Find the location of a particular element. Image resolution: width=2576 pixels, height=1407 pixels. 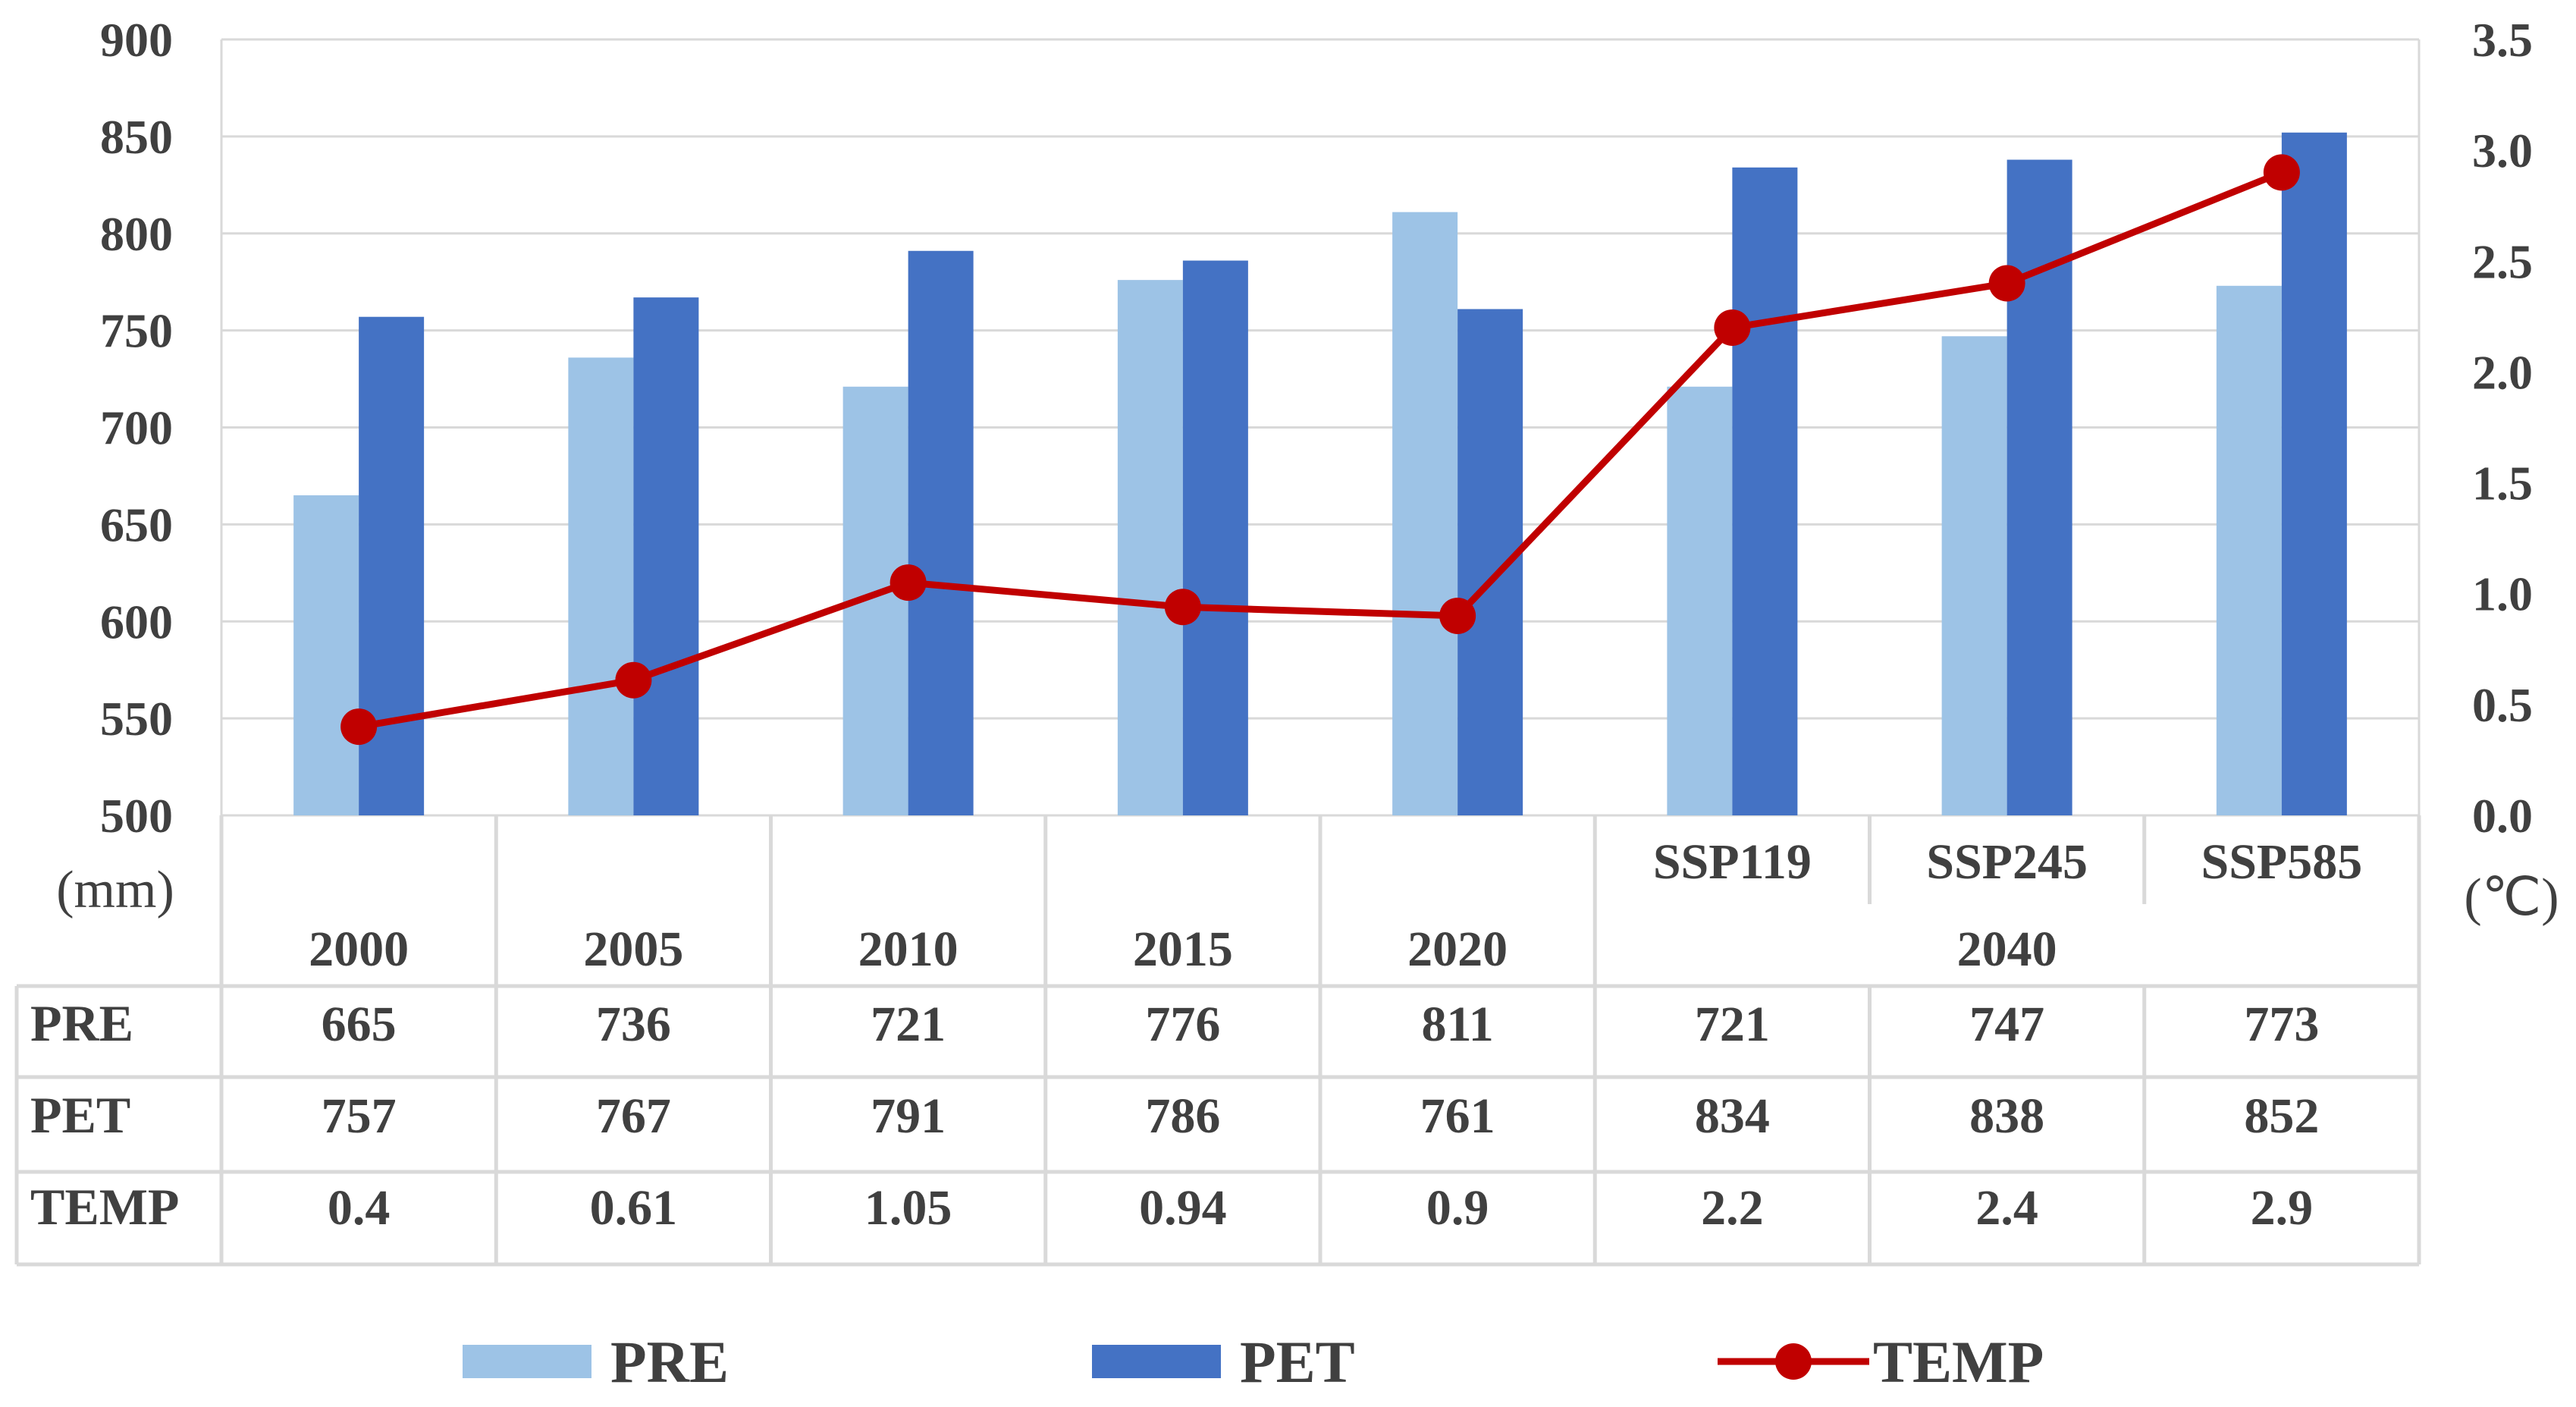

left-axis-unit: (mm) is located at coordinates (115, 890).